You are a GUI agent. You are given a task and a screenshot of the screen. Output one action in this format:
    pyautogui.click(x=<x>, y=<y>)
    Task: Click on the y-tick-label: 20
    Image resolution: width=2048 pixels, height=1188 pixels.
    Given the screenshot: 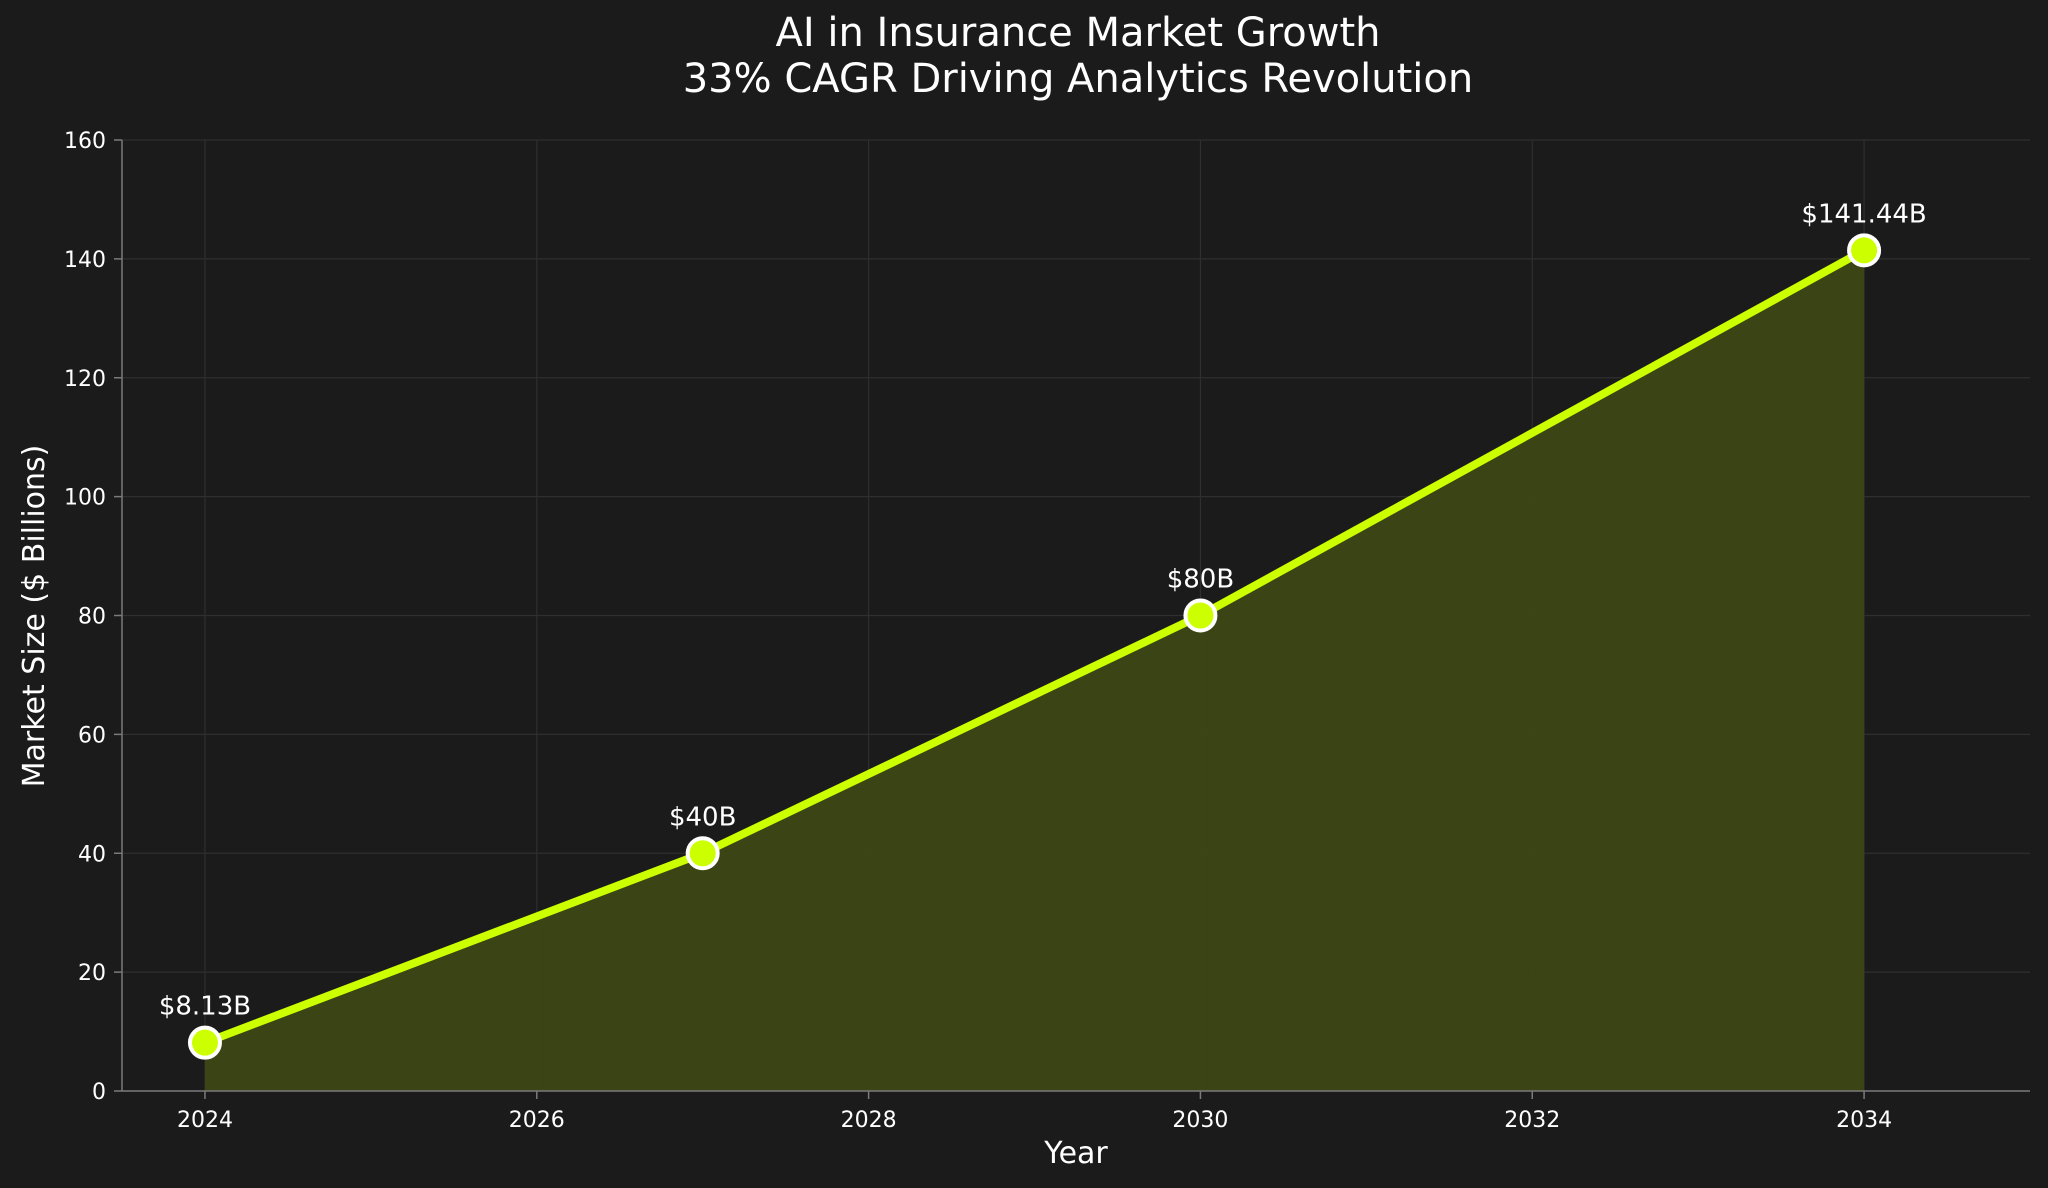 What is the action you would take?
    pyautogui.click(x=92, y=973)
    